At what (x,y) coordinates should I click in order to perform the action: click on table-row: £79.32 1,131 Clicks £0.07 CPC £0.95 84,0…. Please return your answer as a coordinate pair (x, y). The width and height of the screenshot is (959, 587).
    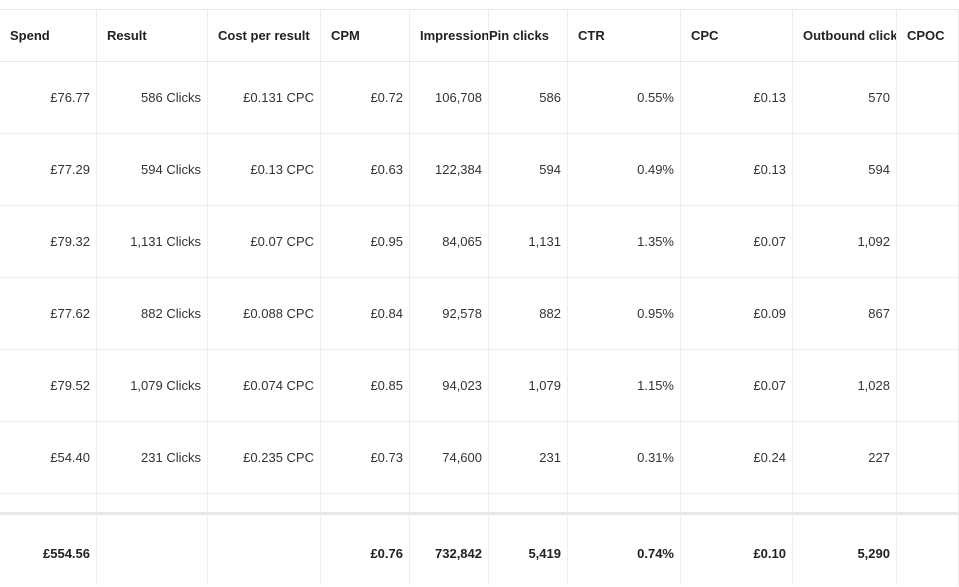
    Looking at the image, I should click on (479, 242).